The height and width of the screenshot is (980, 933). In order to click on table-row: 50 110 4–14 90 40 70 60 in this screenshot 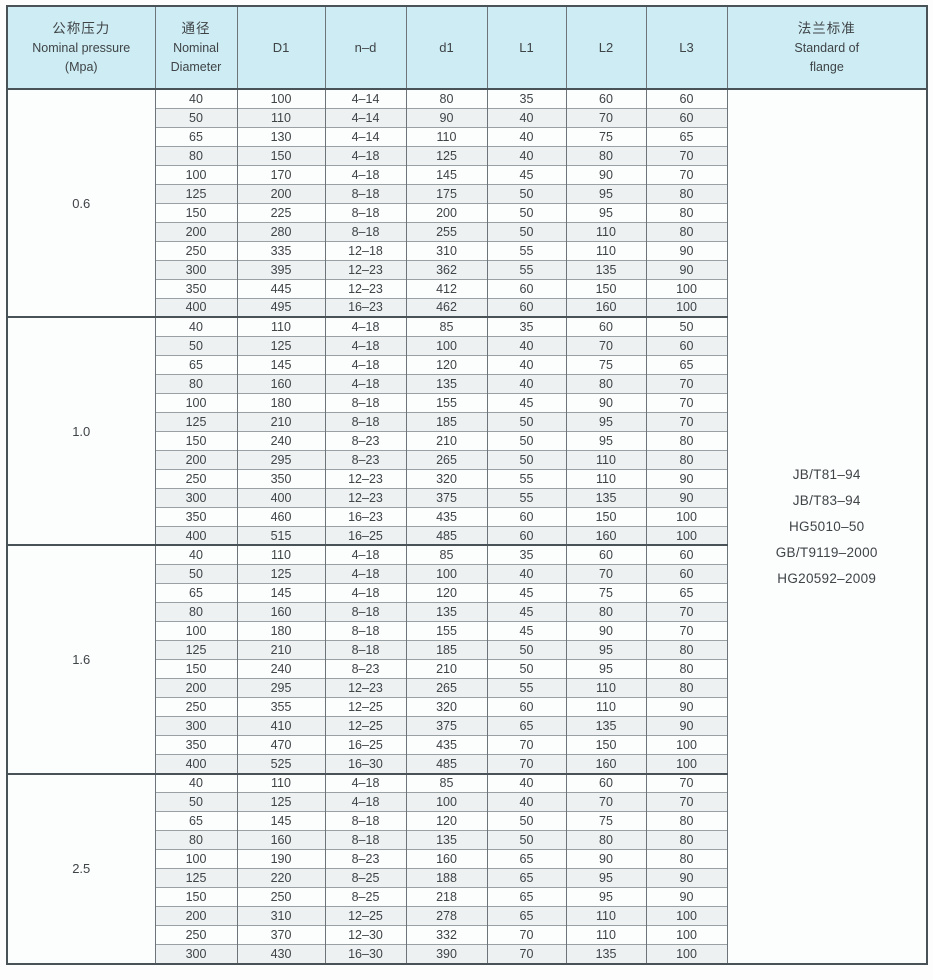, I will do `click(467, 117)`.